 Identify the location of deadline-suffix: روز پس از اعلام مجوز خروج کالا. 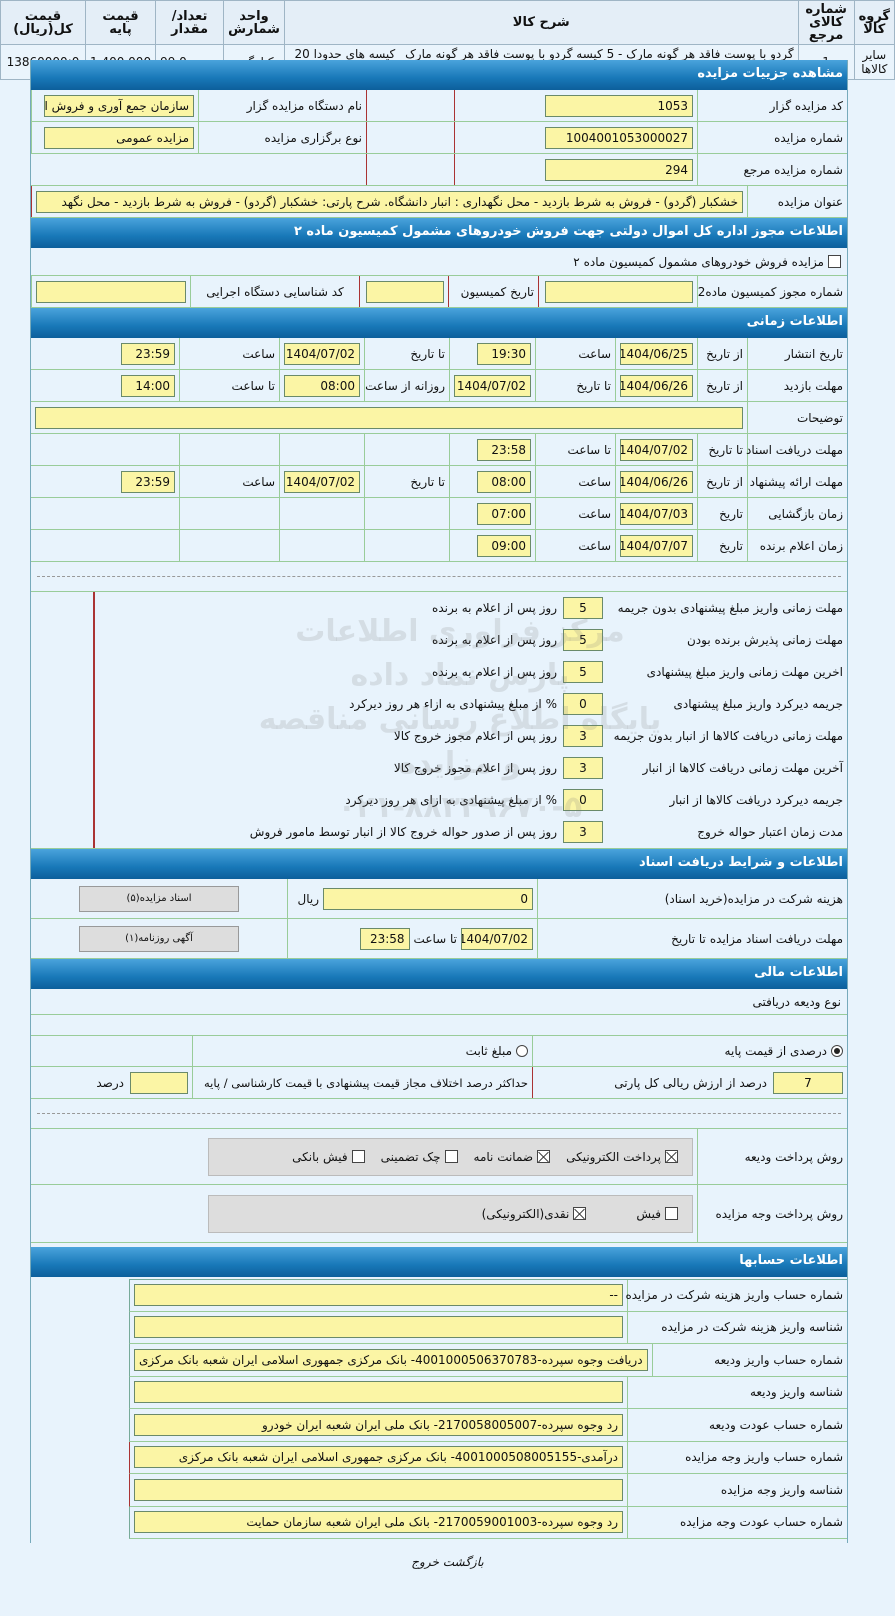
(475, 736).